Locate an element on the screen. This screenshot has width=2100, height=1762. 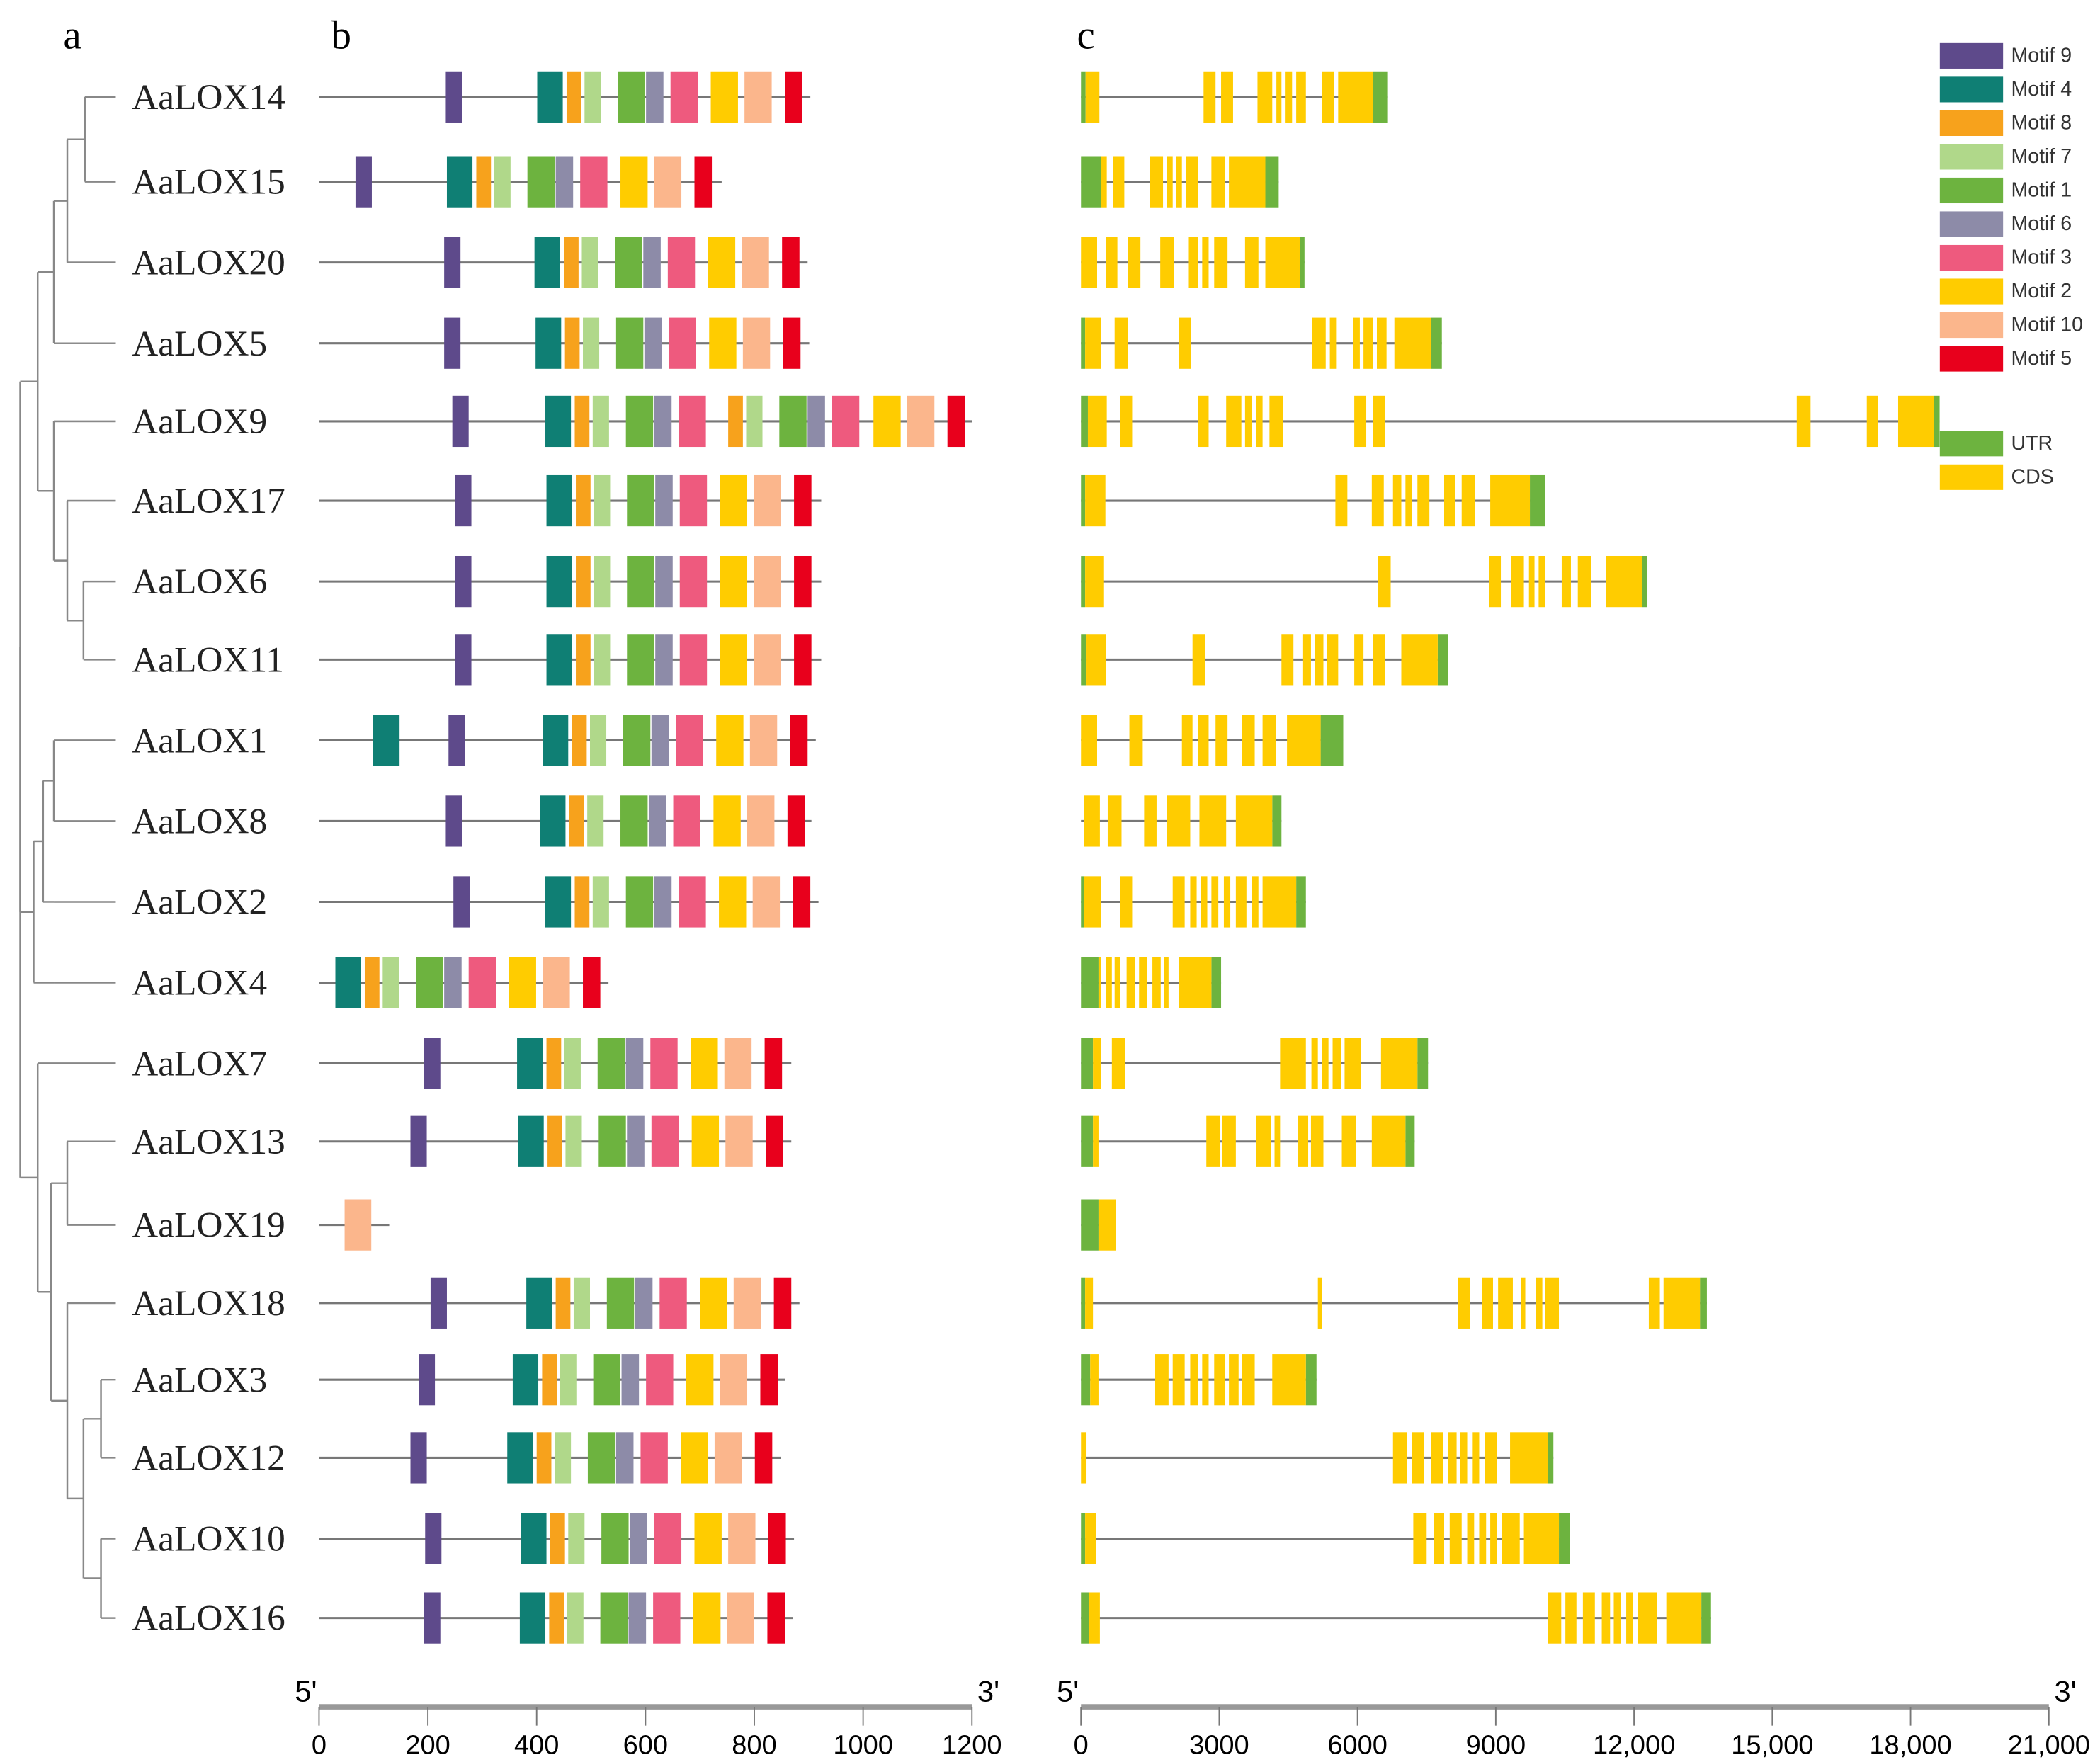
gene_axis-tick-label: 21,000 is located at coordinates (2049, 1746).